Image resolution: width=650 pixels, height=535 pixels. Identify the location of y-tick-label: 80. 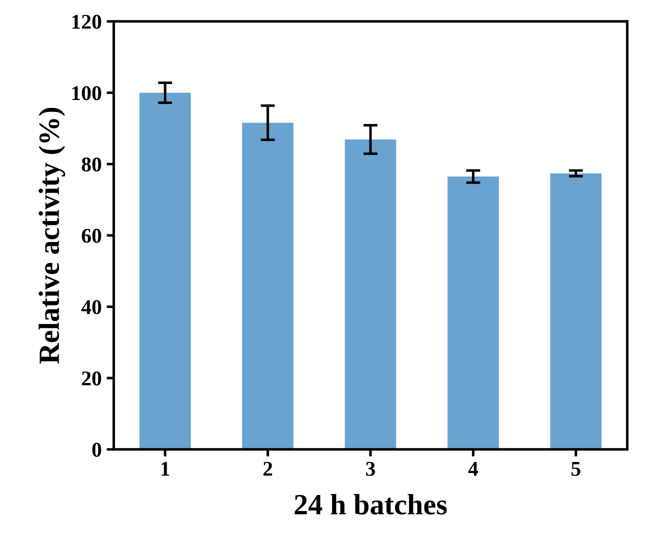
(92, 164).